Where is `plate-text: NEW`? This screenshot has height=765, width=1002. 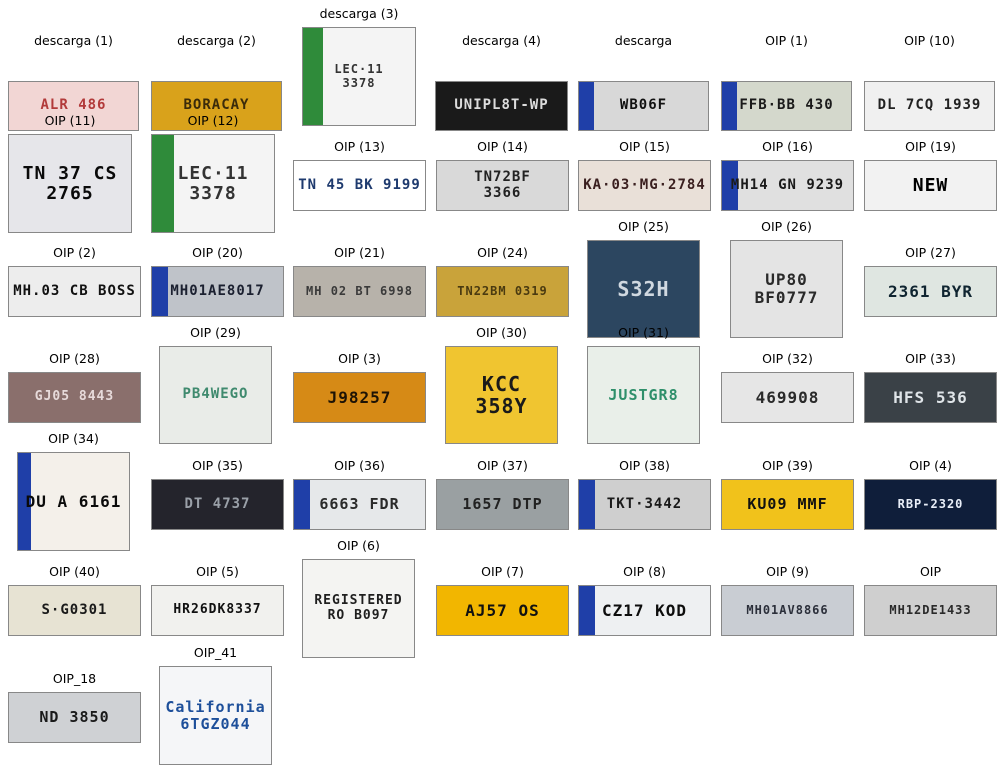 plate-text: NEW is located at coordinates (930, 185).